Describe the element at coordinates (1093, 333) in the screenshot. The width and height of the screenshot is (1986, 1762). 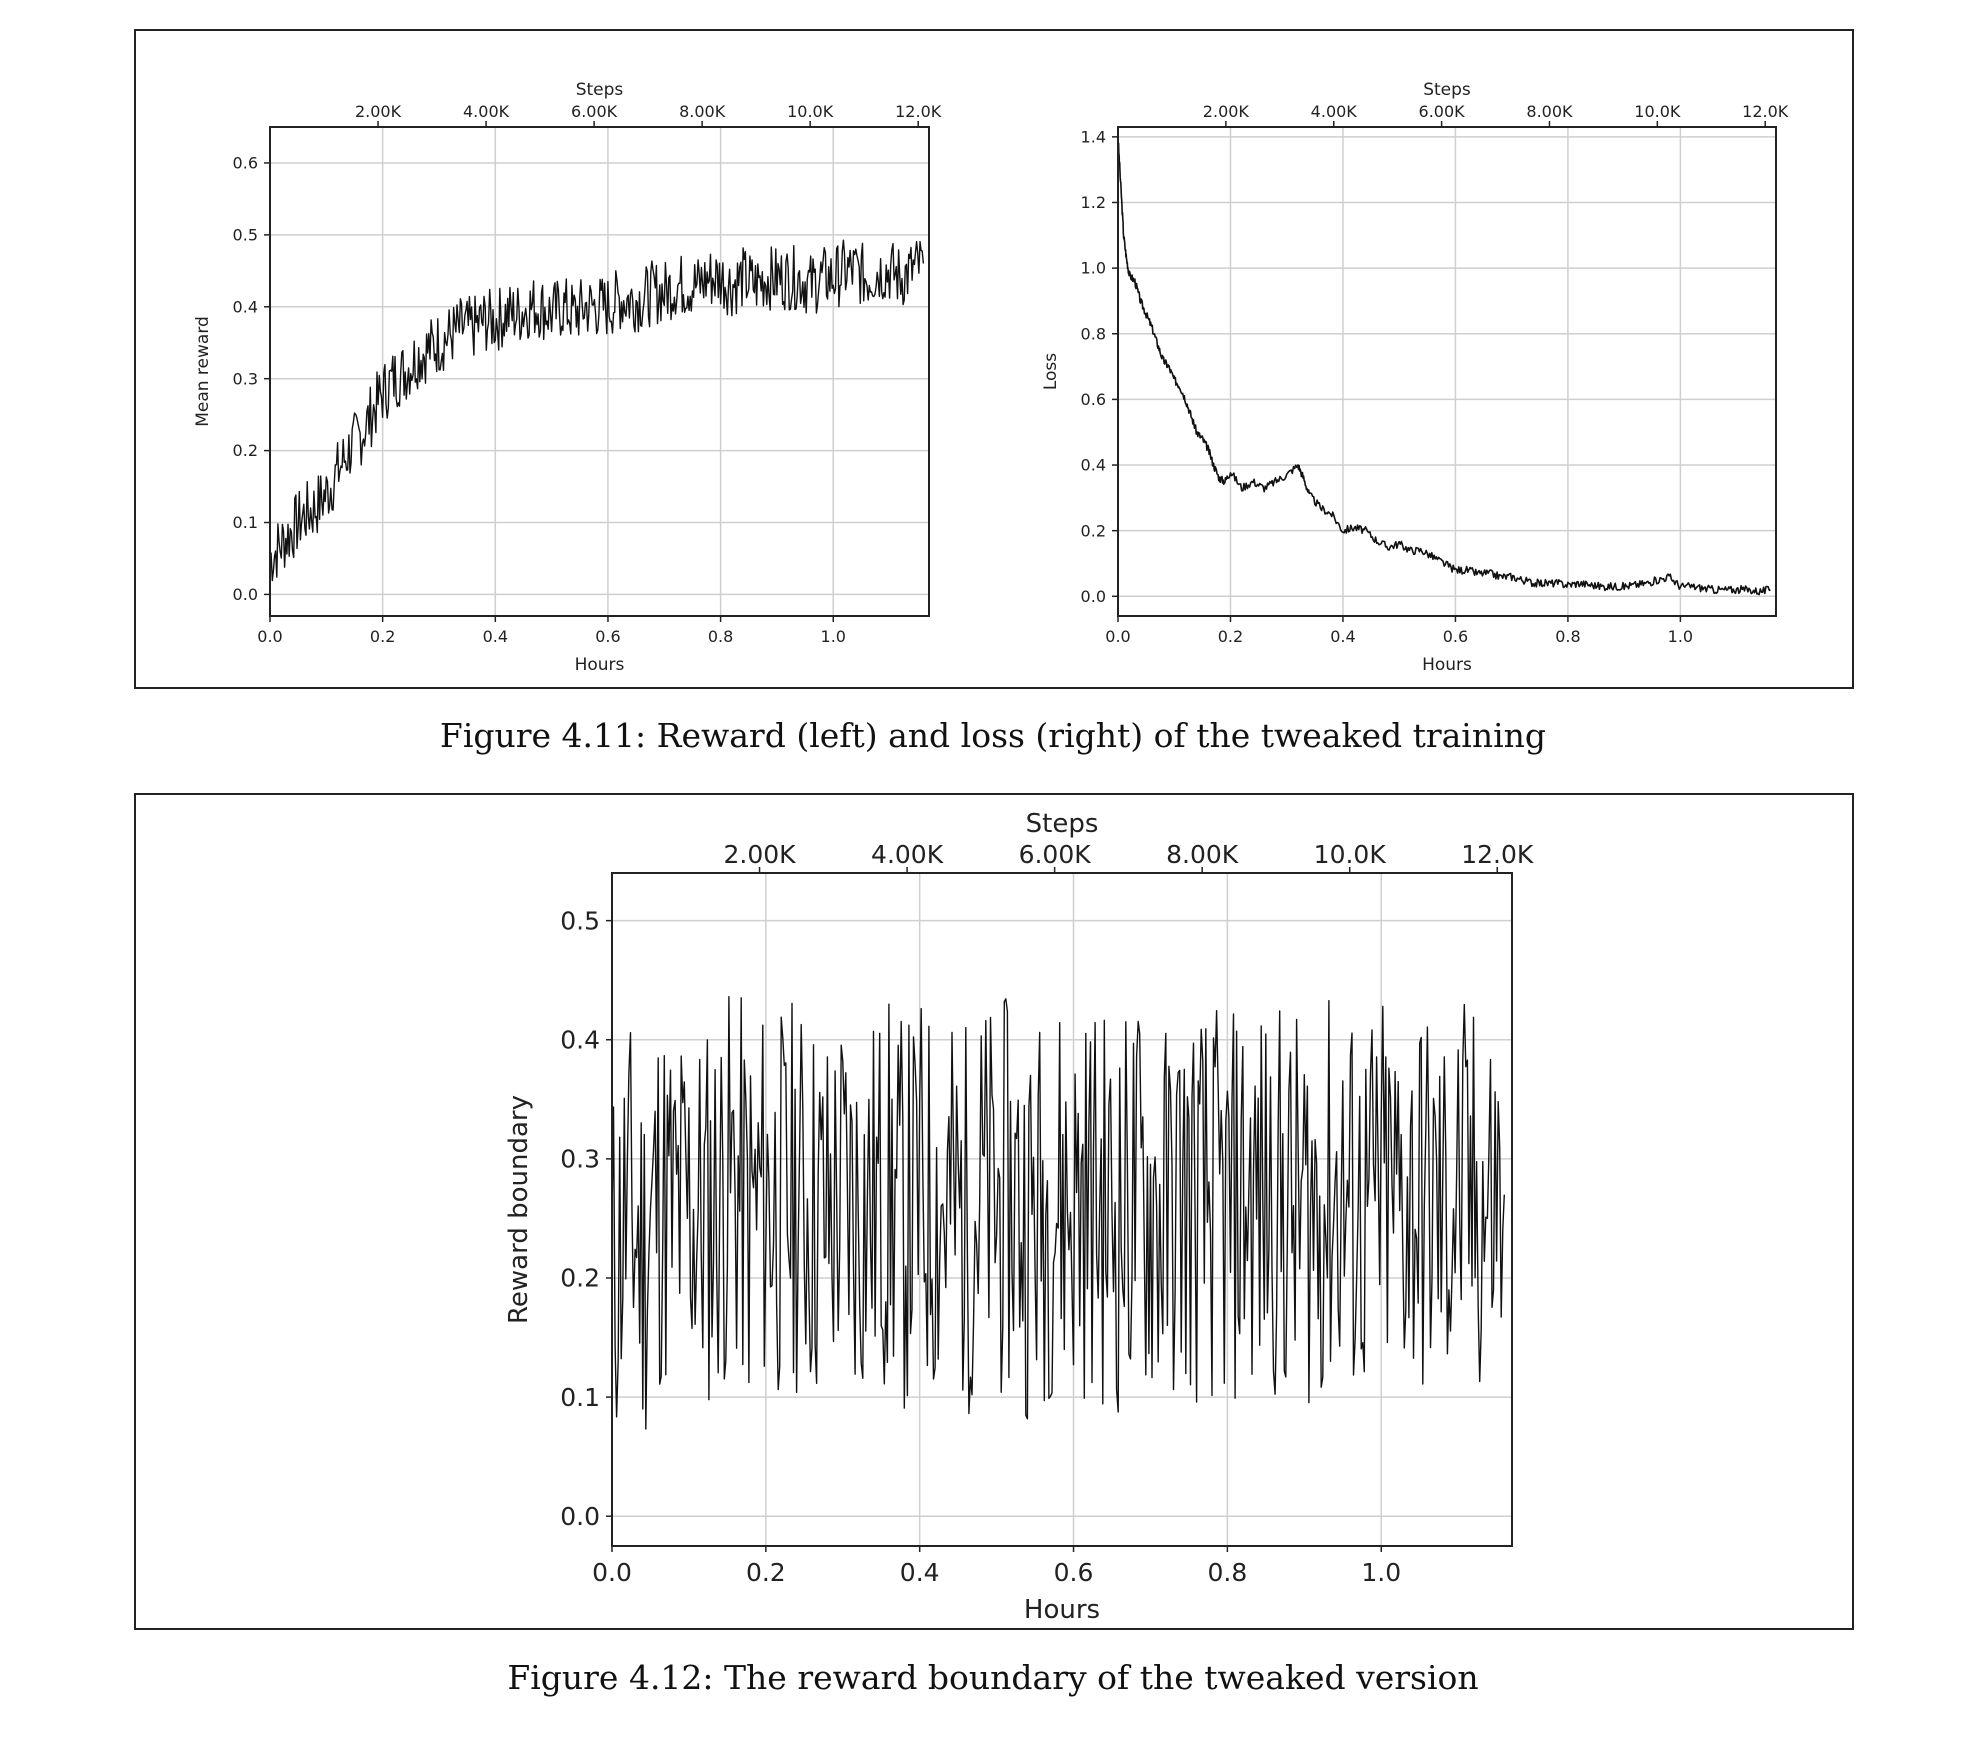
I see `y-tick-label: 0.8` at that location.